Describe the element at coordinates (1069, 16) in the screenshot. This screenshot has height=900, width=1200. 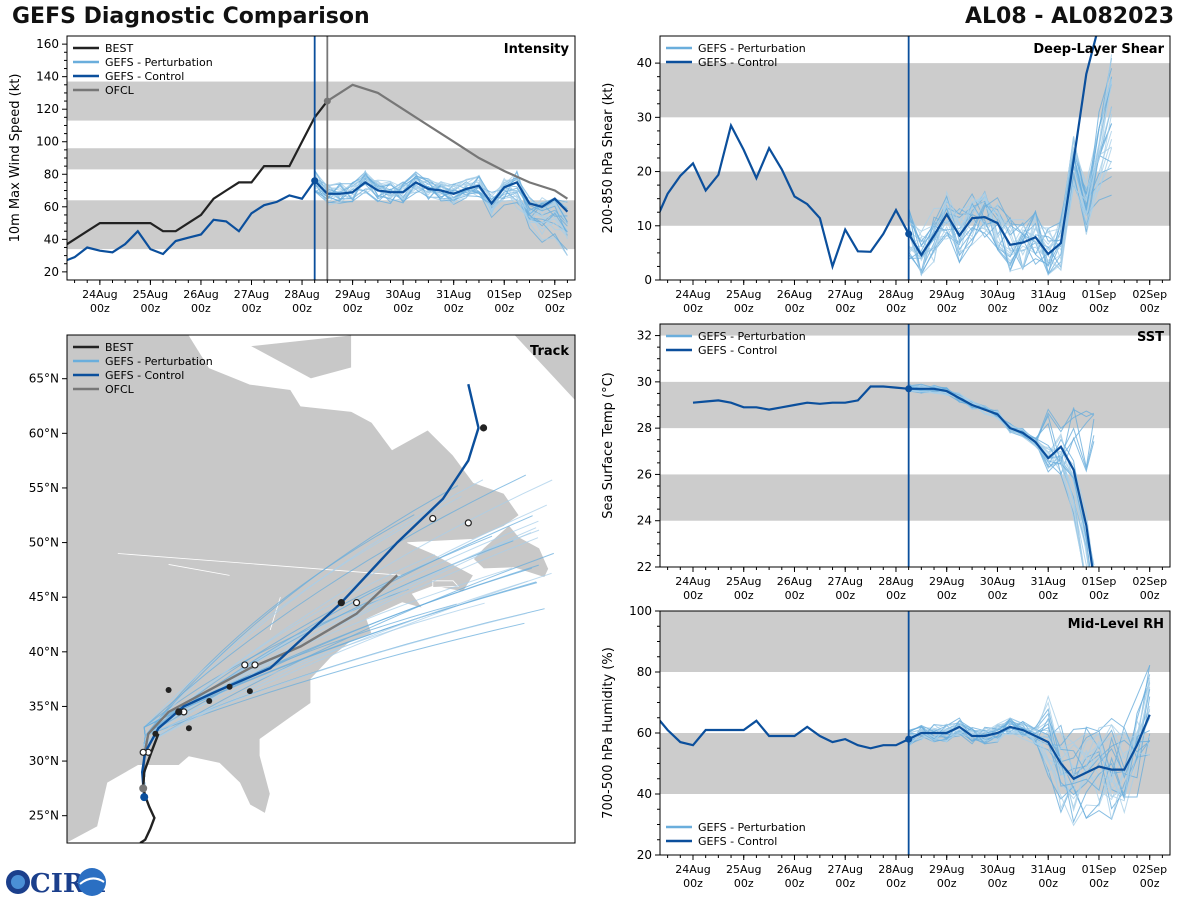
I see `storm-id: AL08 - AL082023` at that location.